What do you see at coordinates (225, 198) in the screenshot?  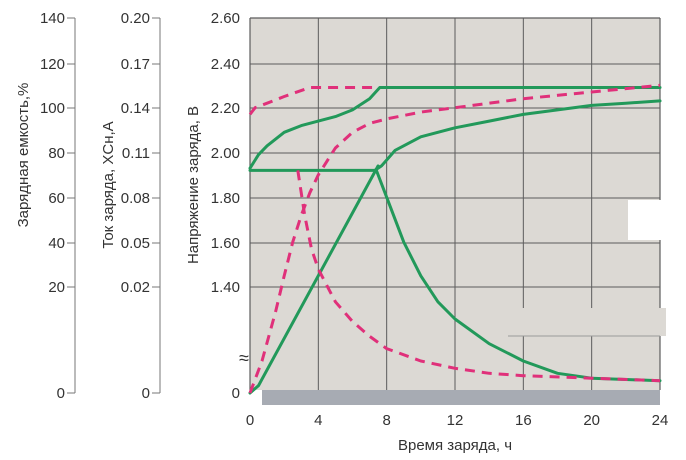 I see `y-tick-label: 1.80` at bounding box center [225, 198].